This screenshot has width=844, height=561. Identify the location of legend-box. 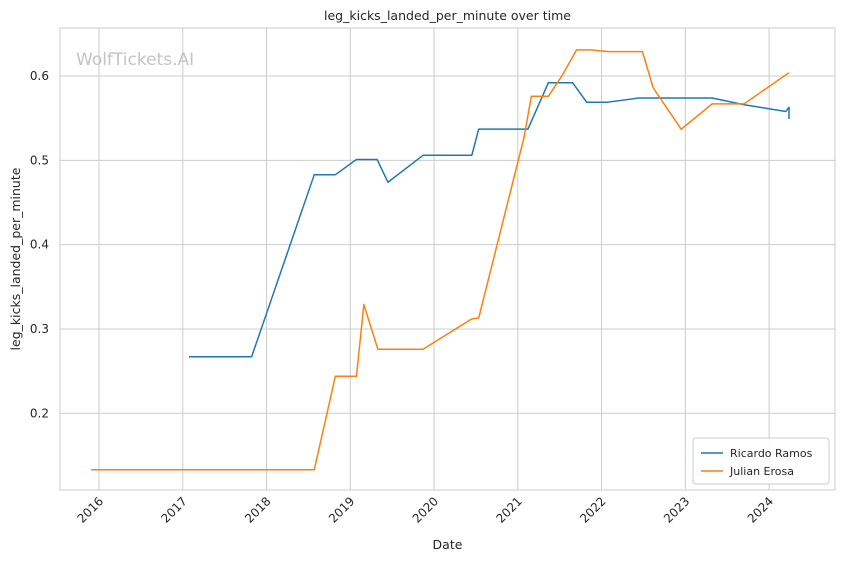
(761, 461).